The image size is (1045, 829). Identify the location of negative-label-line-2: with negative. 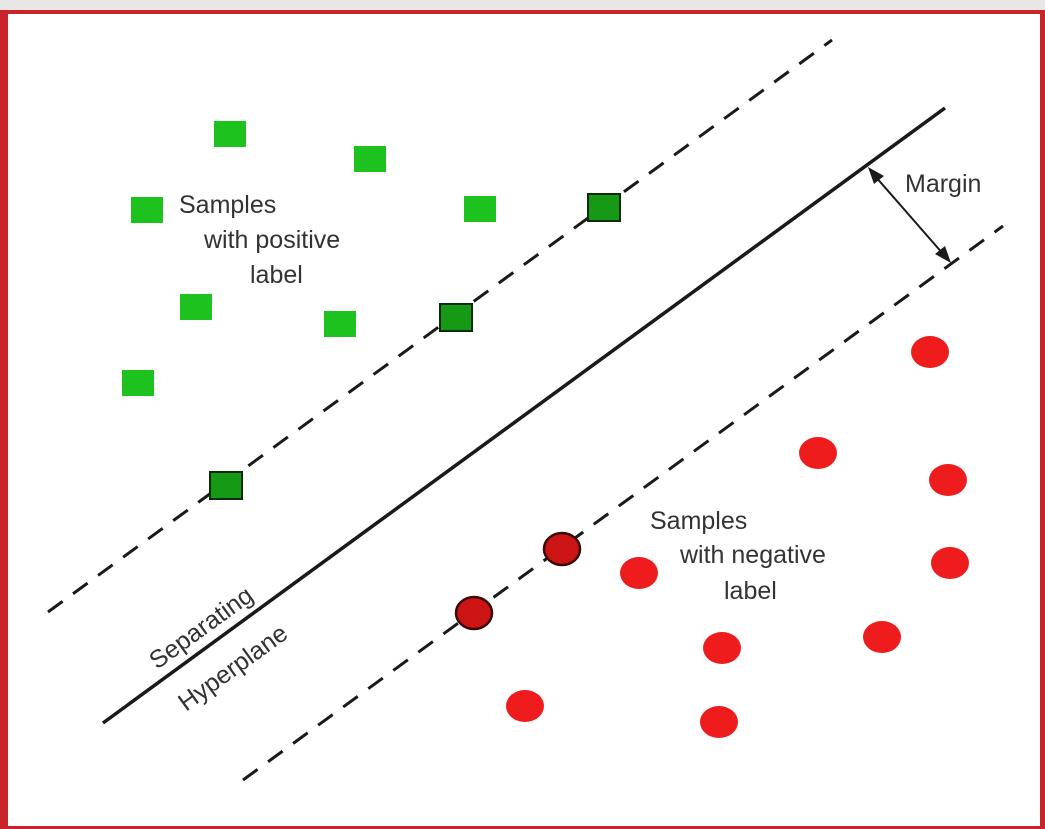
(752, 555).